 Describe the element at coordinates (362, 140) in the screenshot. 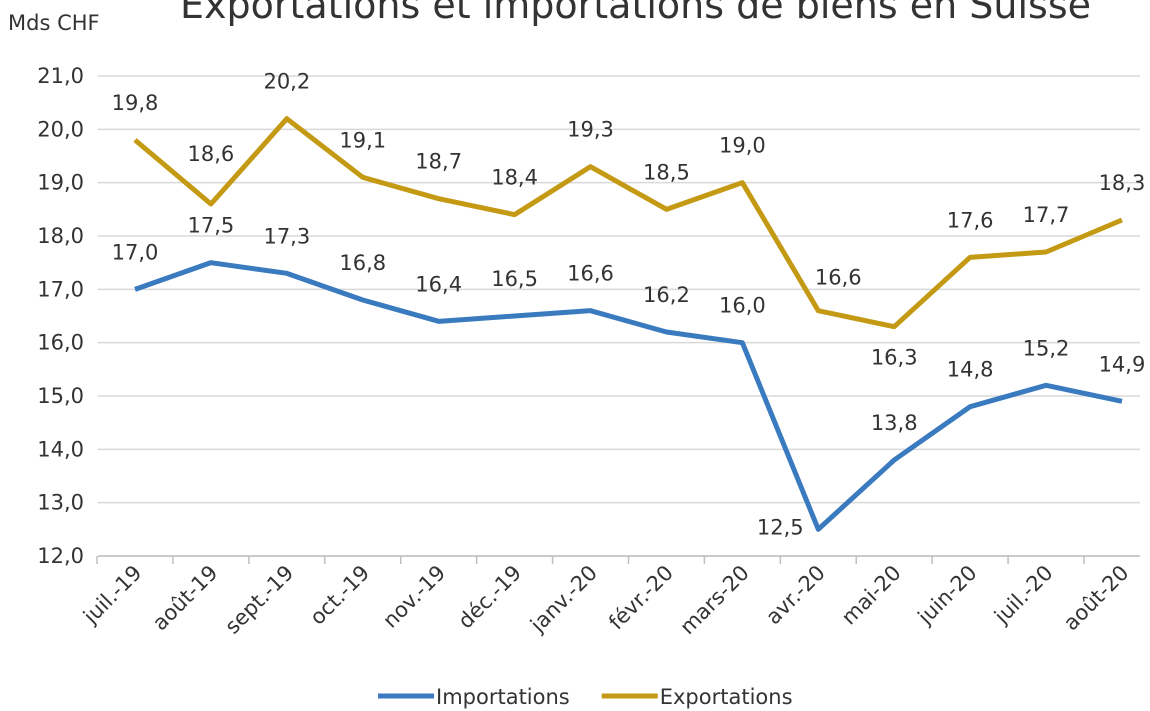

I see `data-label: 19,1` at that location.